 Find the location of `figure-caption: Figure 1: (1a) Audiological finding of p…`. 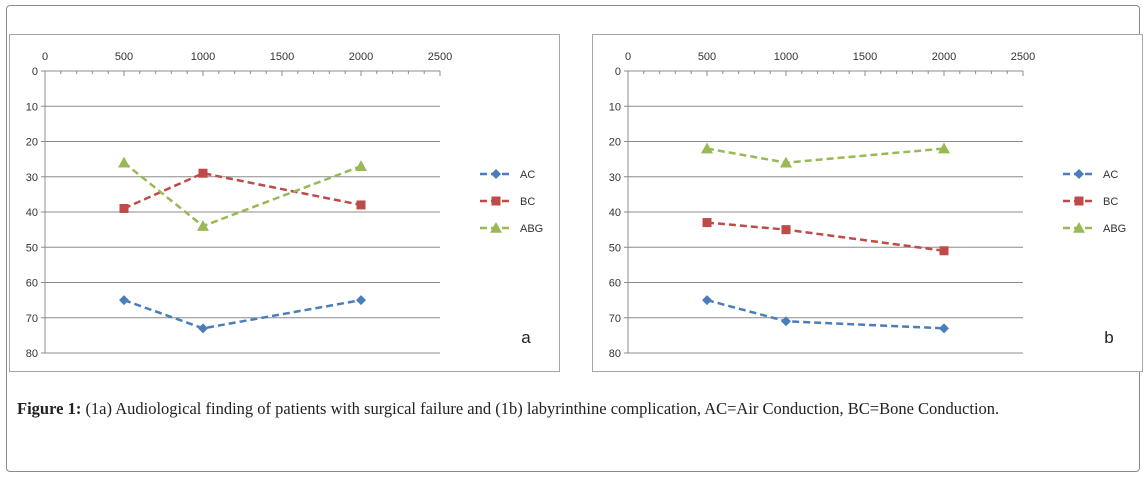

figure-caption: Figure 1: (1a) Audiological finding of p… is located at coordinates (572, 409).